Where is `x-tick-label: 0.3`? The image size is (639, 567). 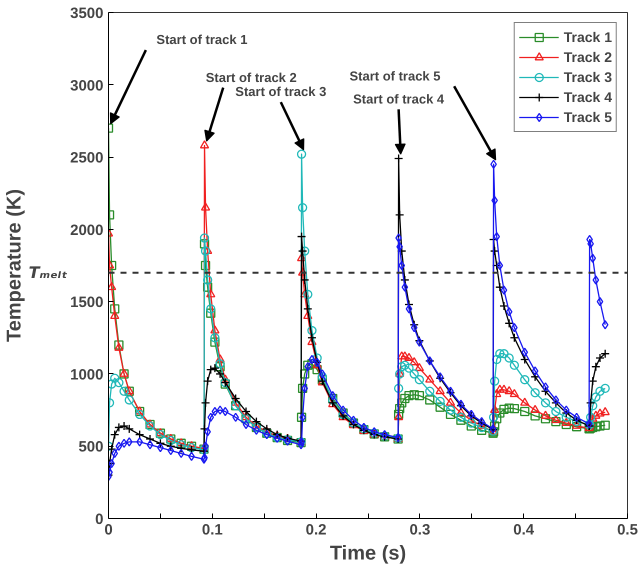
x-tick-label: 0.3 is located at coordinates (419, 530).